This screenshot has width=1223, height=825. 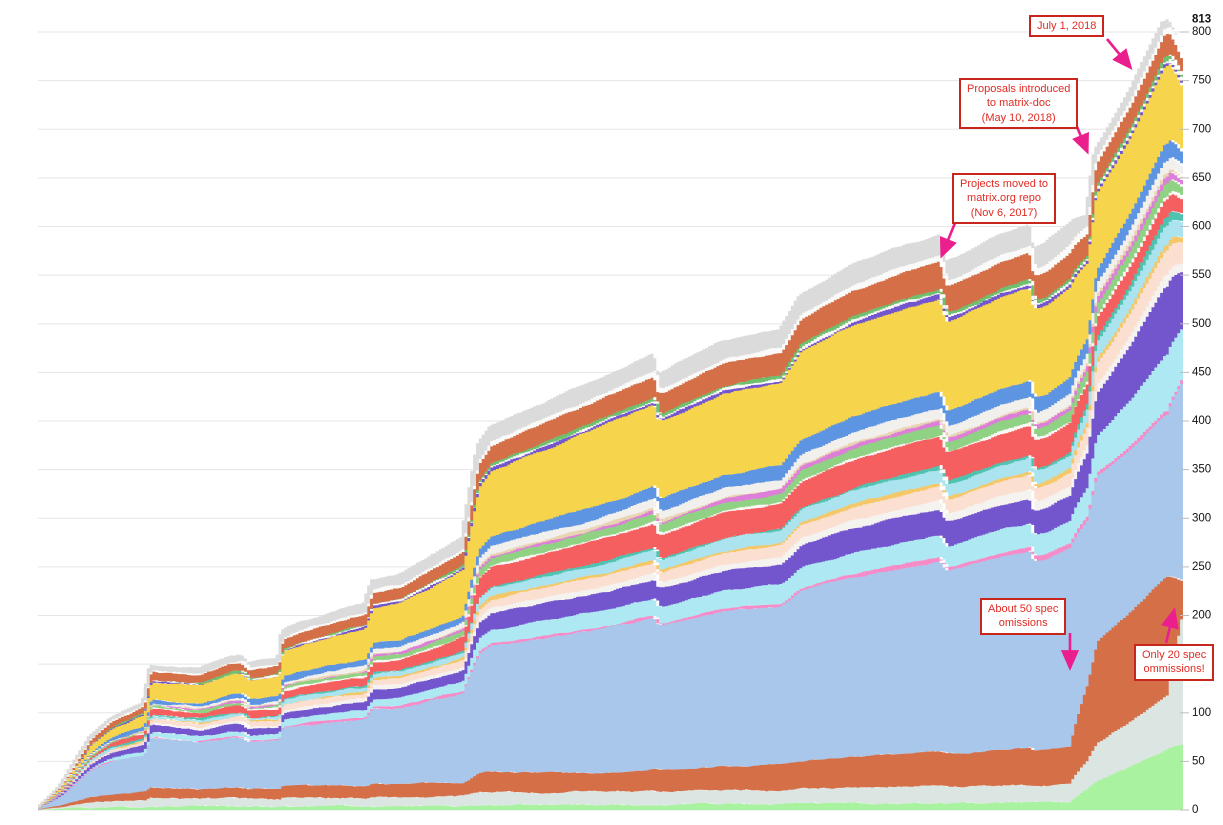 I want to click on annotation-line: matrix.org repo, so click(x=1004, y=198).